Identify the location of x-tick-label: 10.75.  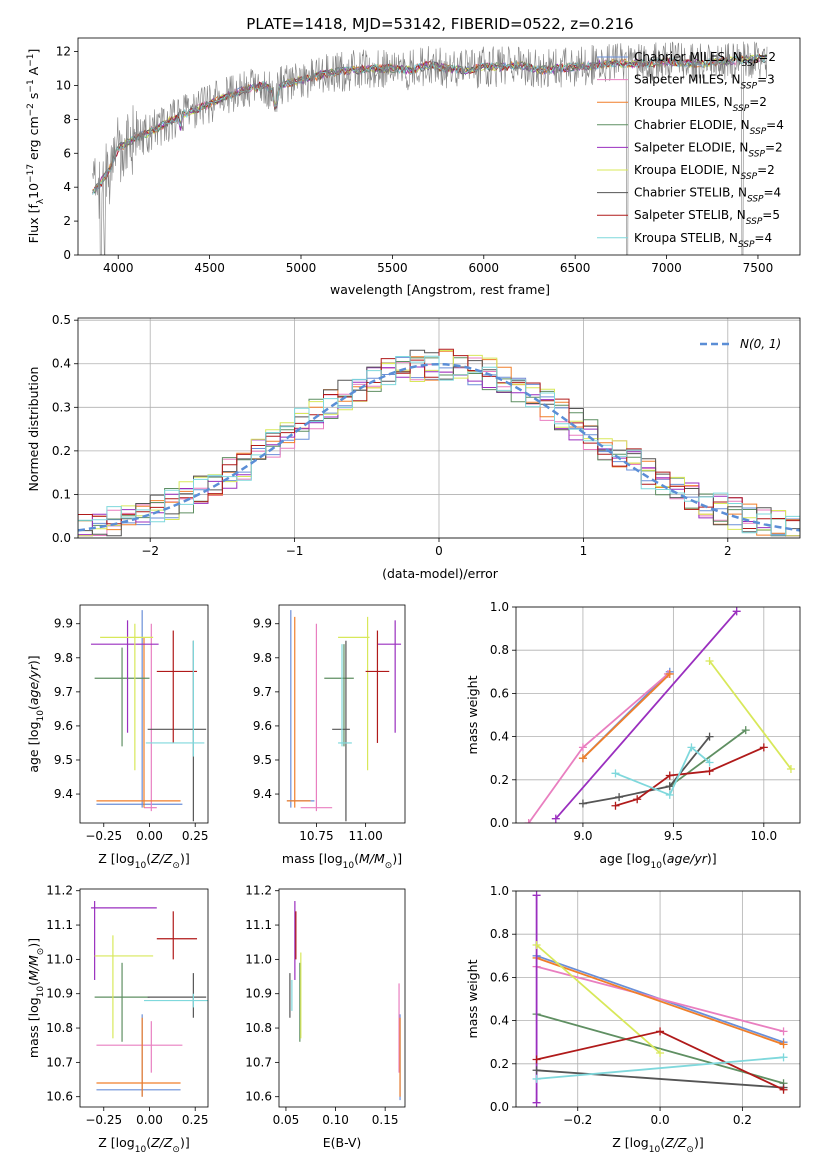
(316, 836).